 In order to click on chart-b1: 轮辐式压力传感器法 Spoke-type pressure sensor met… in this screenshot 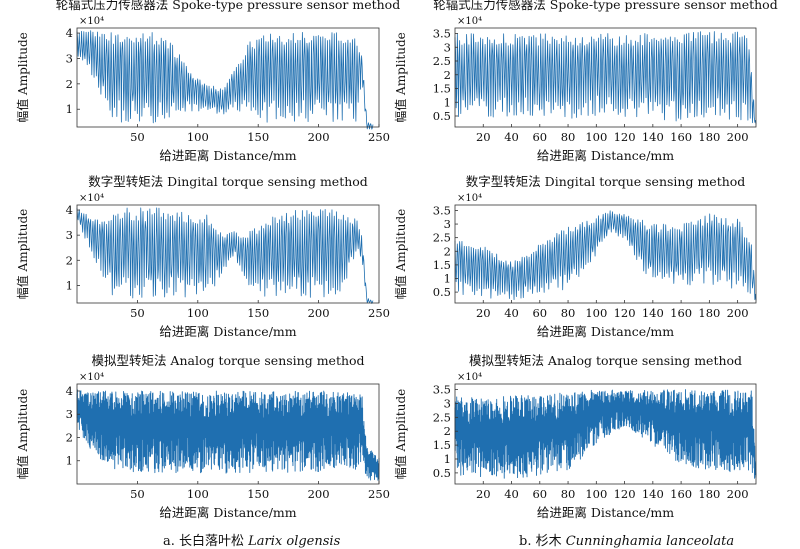, I will do `click(585, 81)`.